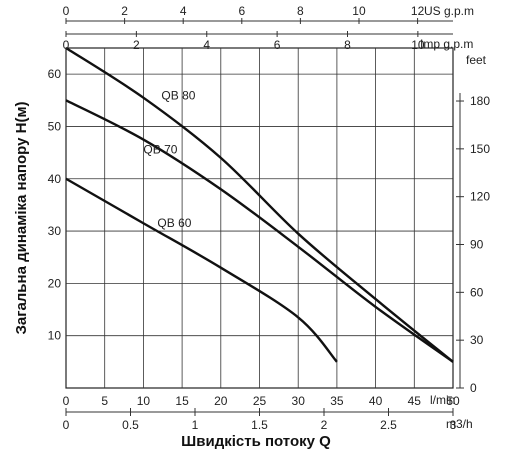 This screenshot has height=472, width=512. Describe the element at coordinates (337, 401) in the screenshot. I see `x-tick-label: 35` at that location.